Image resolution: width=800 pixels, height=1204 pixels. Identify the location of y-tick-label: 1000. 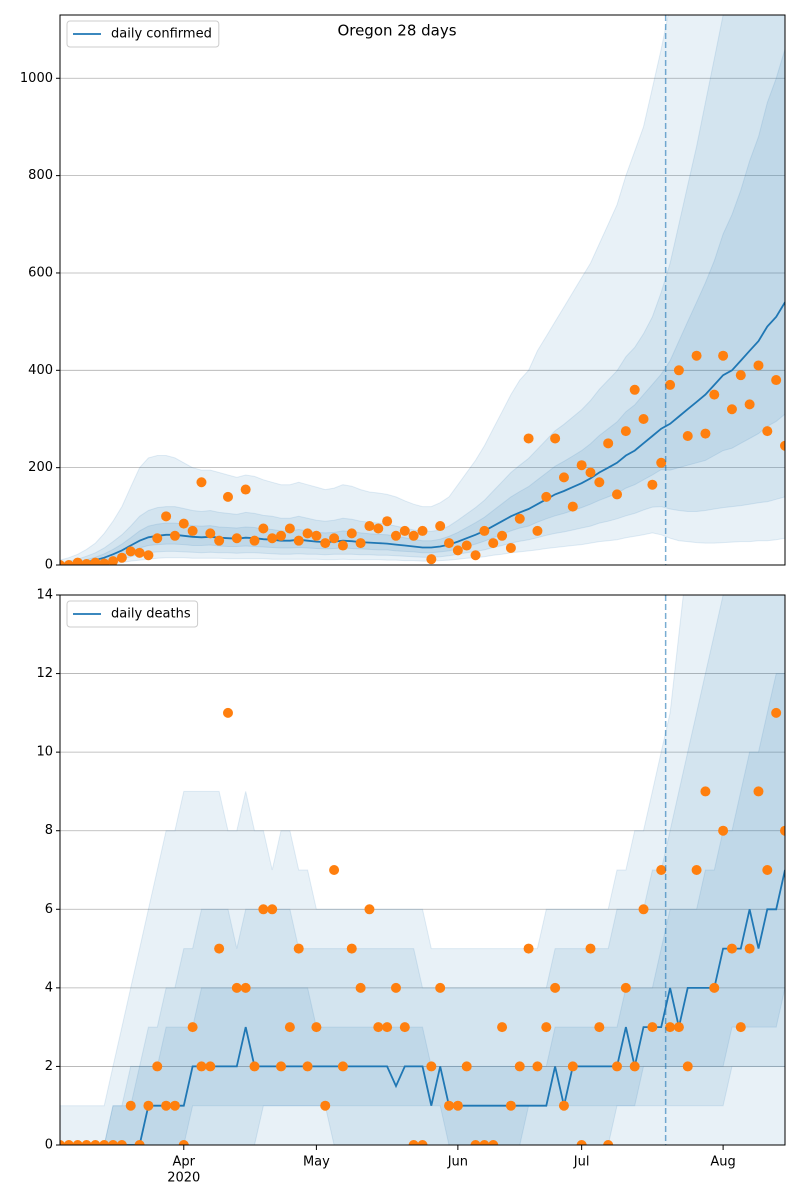
(36, 78).